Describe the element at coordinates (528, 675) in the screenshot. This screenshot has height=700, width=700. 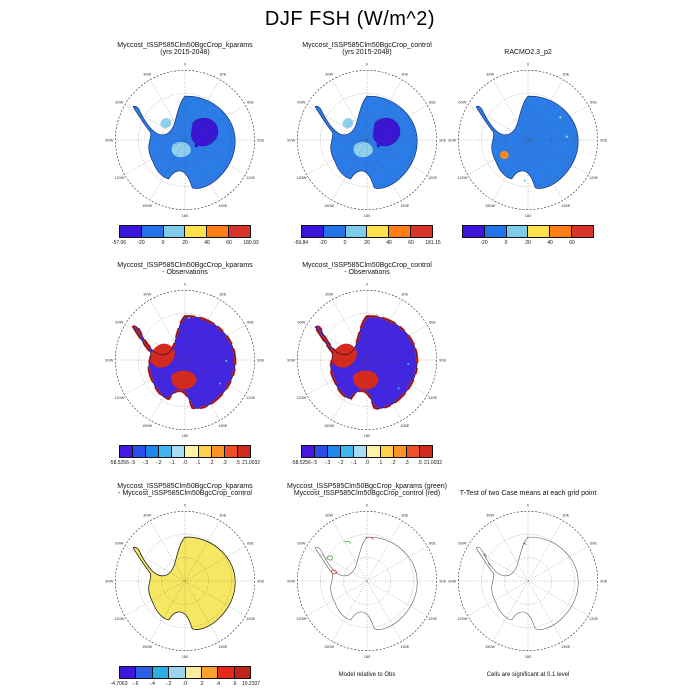
I see `footnote-significance: Cells are significant at 0.1 level` at that location.